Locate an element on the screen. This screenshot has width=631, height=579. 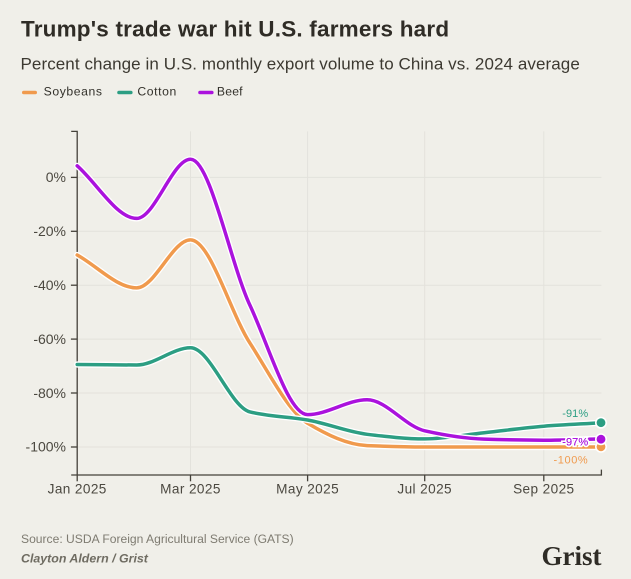
svg-text: -80% is located at coordinates (49, 393).